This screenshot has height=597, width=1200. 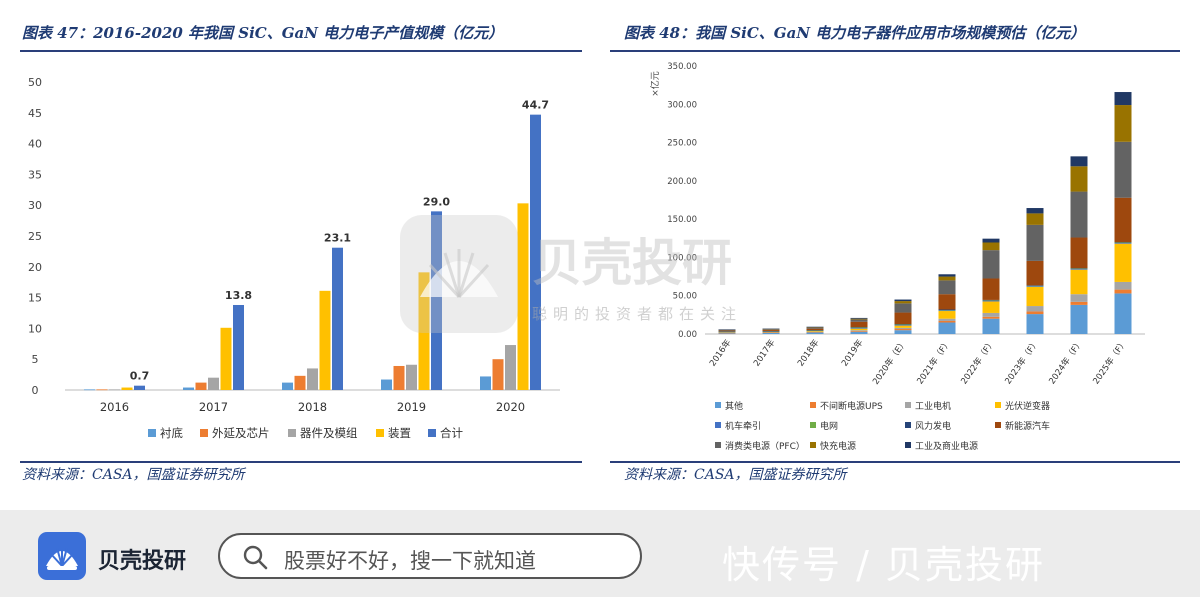 I want to click on chart2-xtick: 2016年, so click(x=720, y=352).